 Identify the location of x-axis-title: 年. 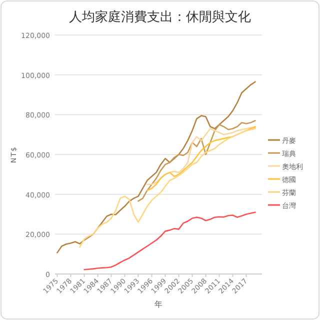
(158, 304).